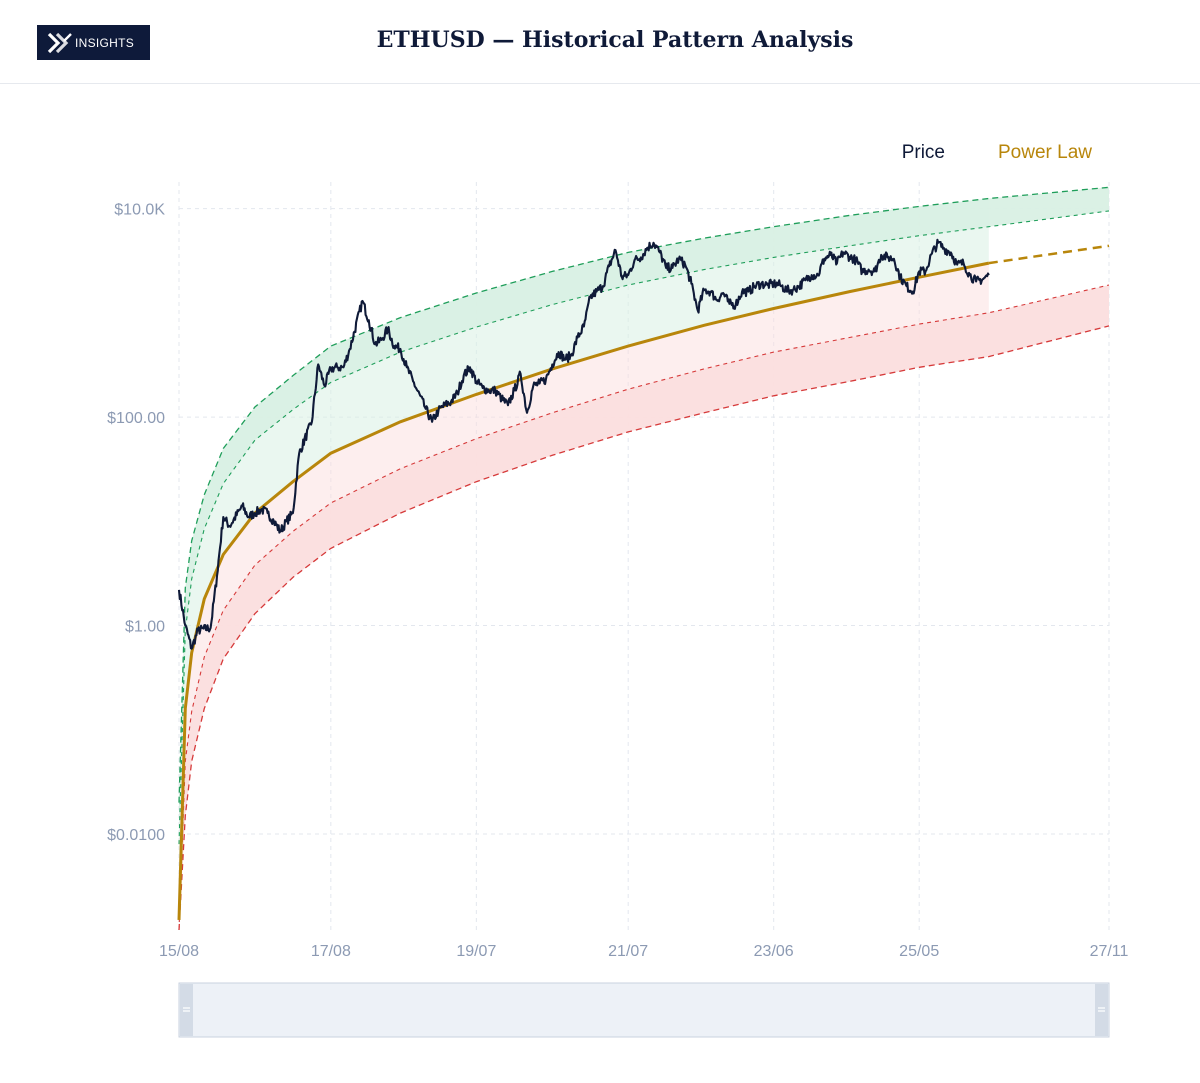 The image size is (1200, 1083). I want to click on right-grip-icon, so click(1101, 1009).